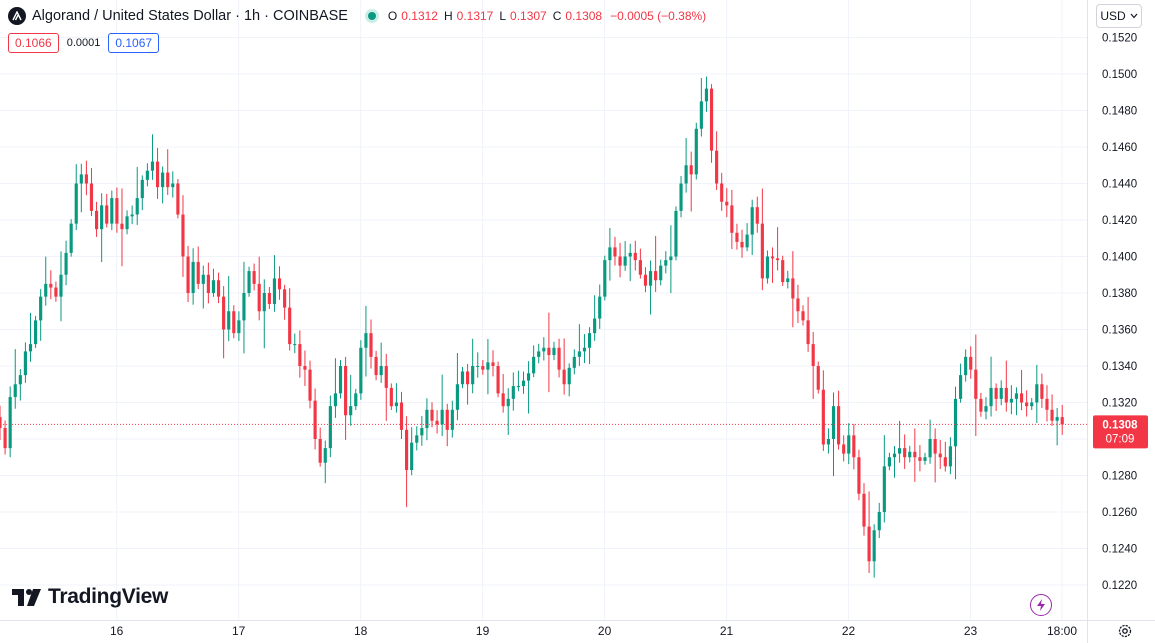 This screenshot has width=1155, height=643. Describe the element at coordinates (1120, 425) in the screenshot. I see `last-price-value: 0.1308` at that location.